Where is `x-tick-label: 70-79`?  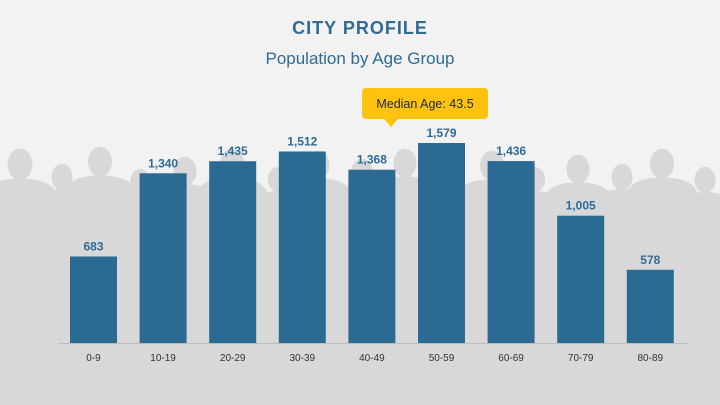
x-tick-label: 70-79 is located at coordinates (581, 358).